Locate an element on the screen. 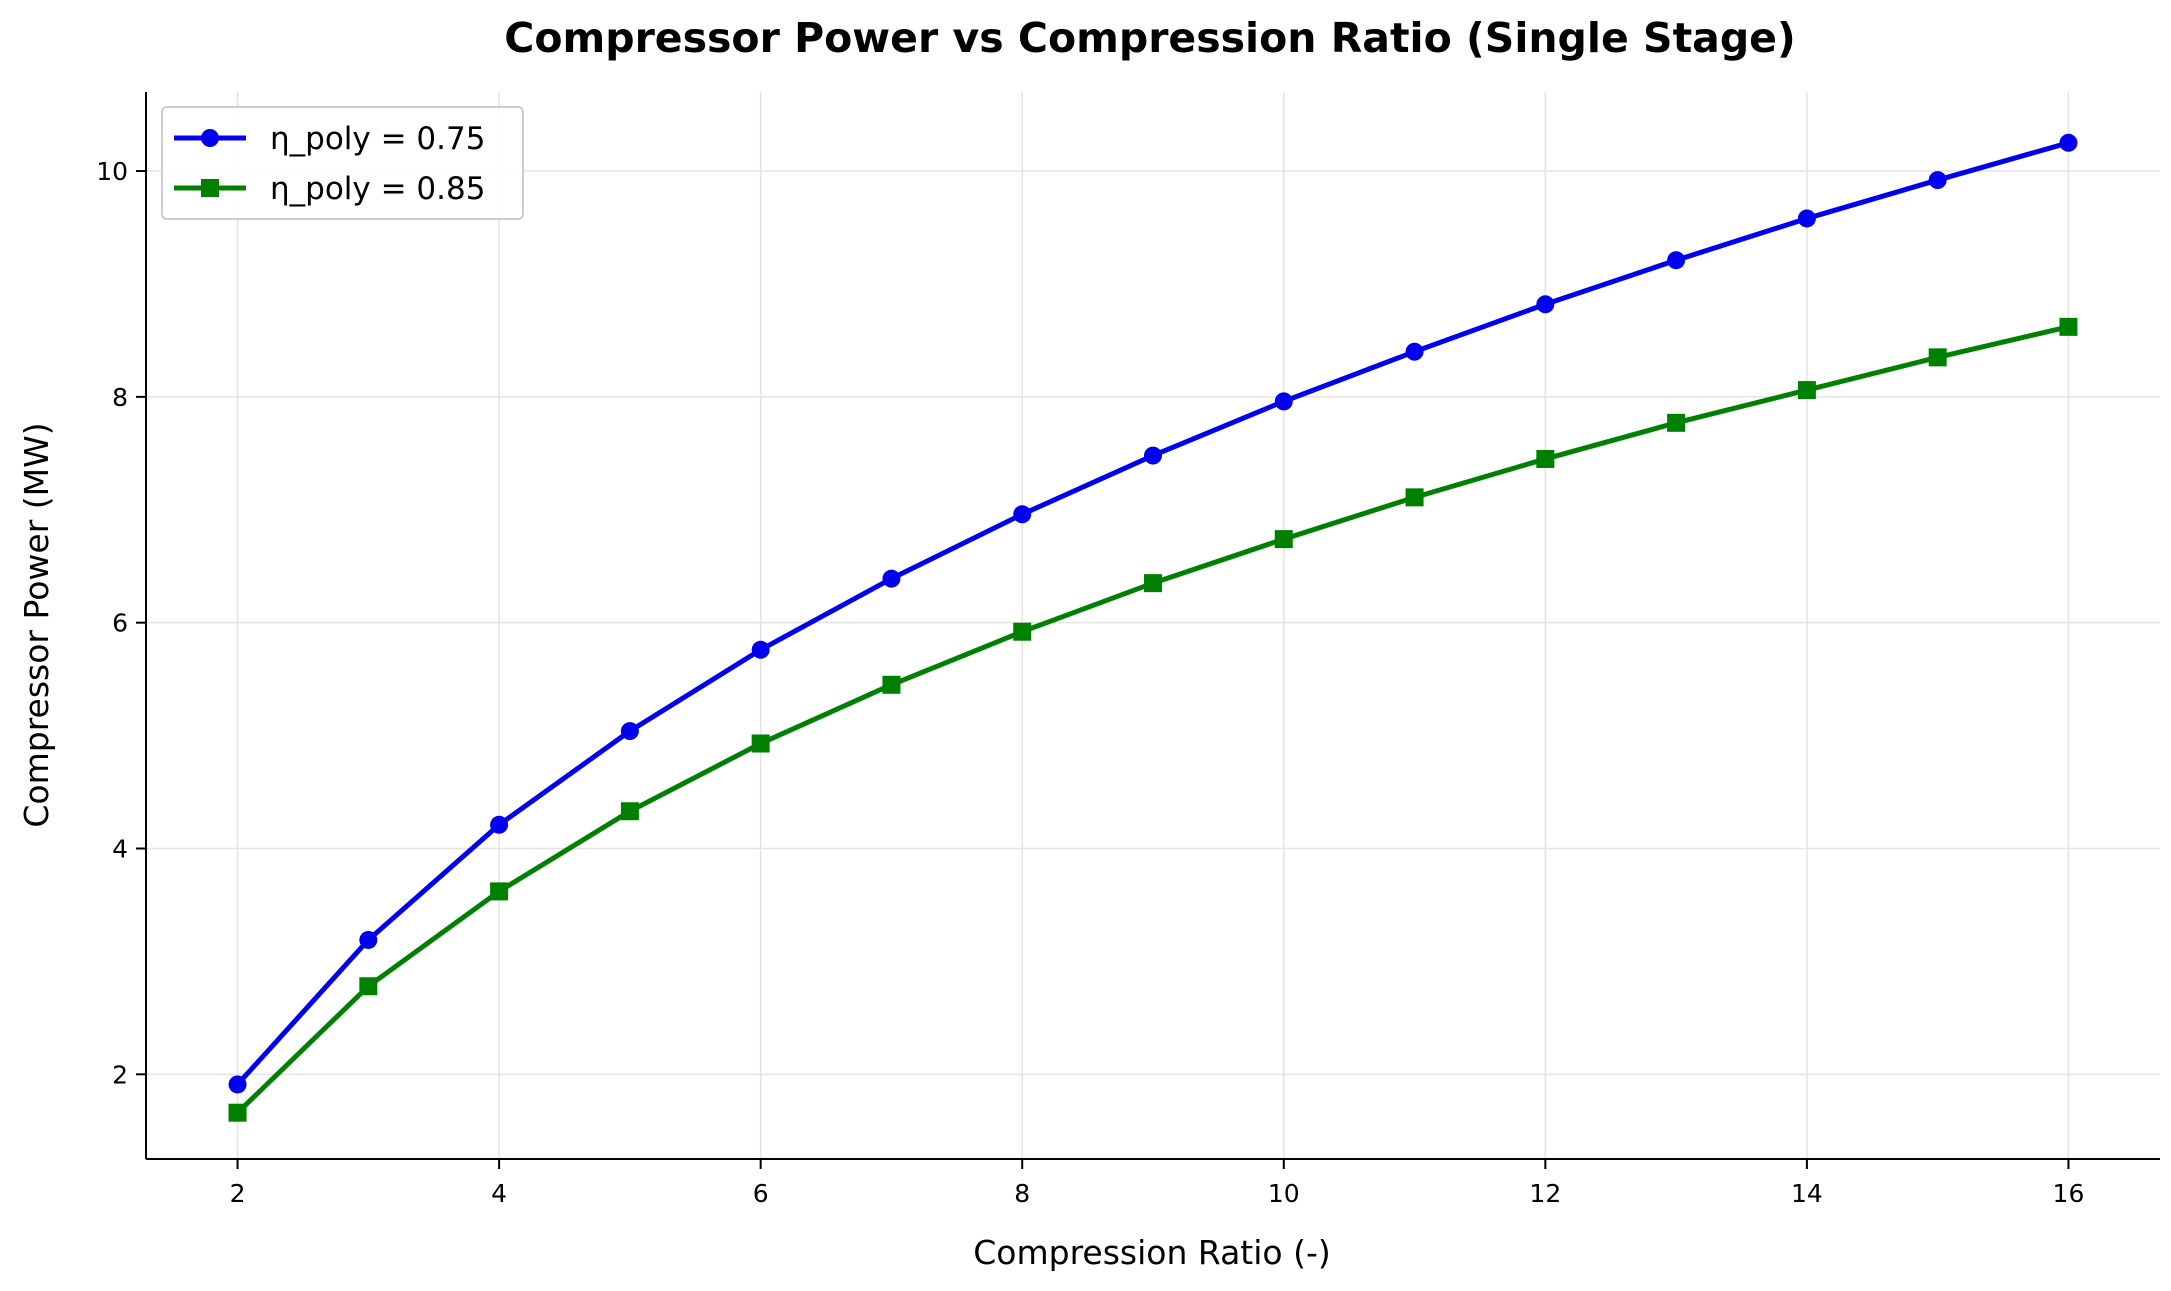 The width and height of the screenshot is (2171, 1291). legend-box is located at coordinates (342, 163).